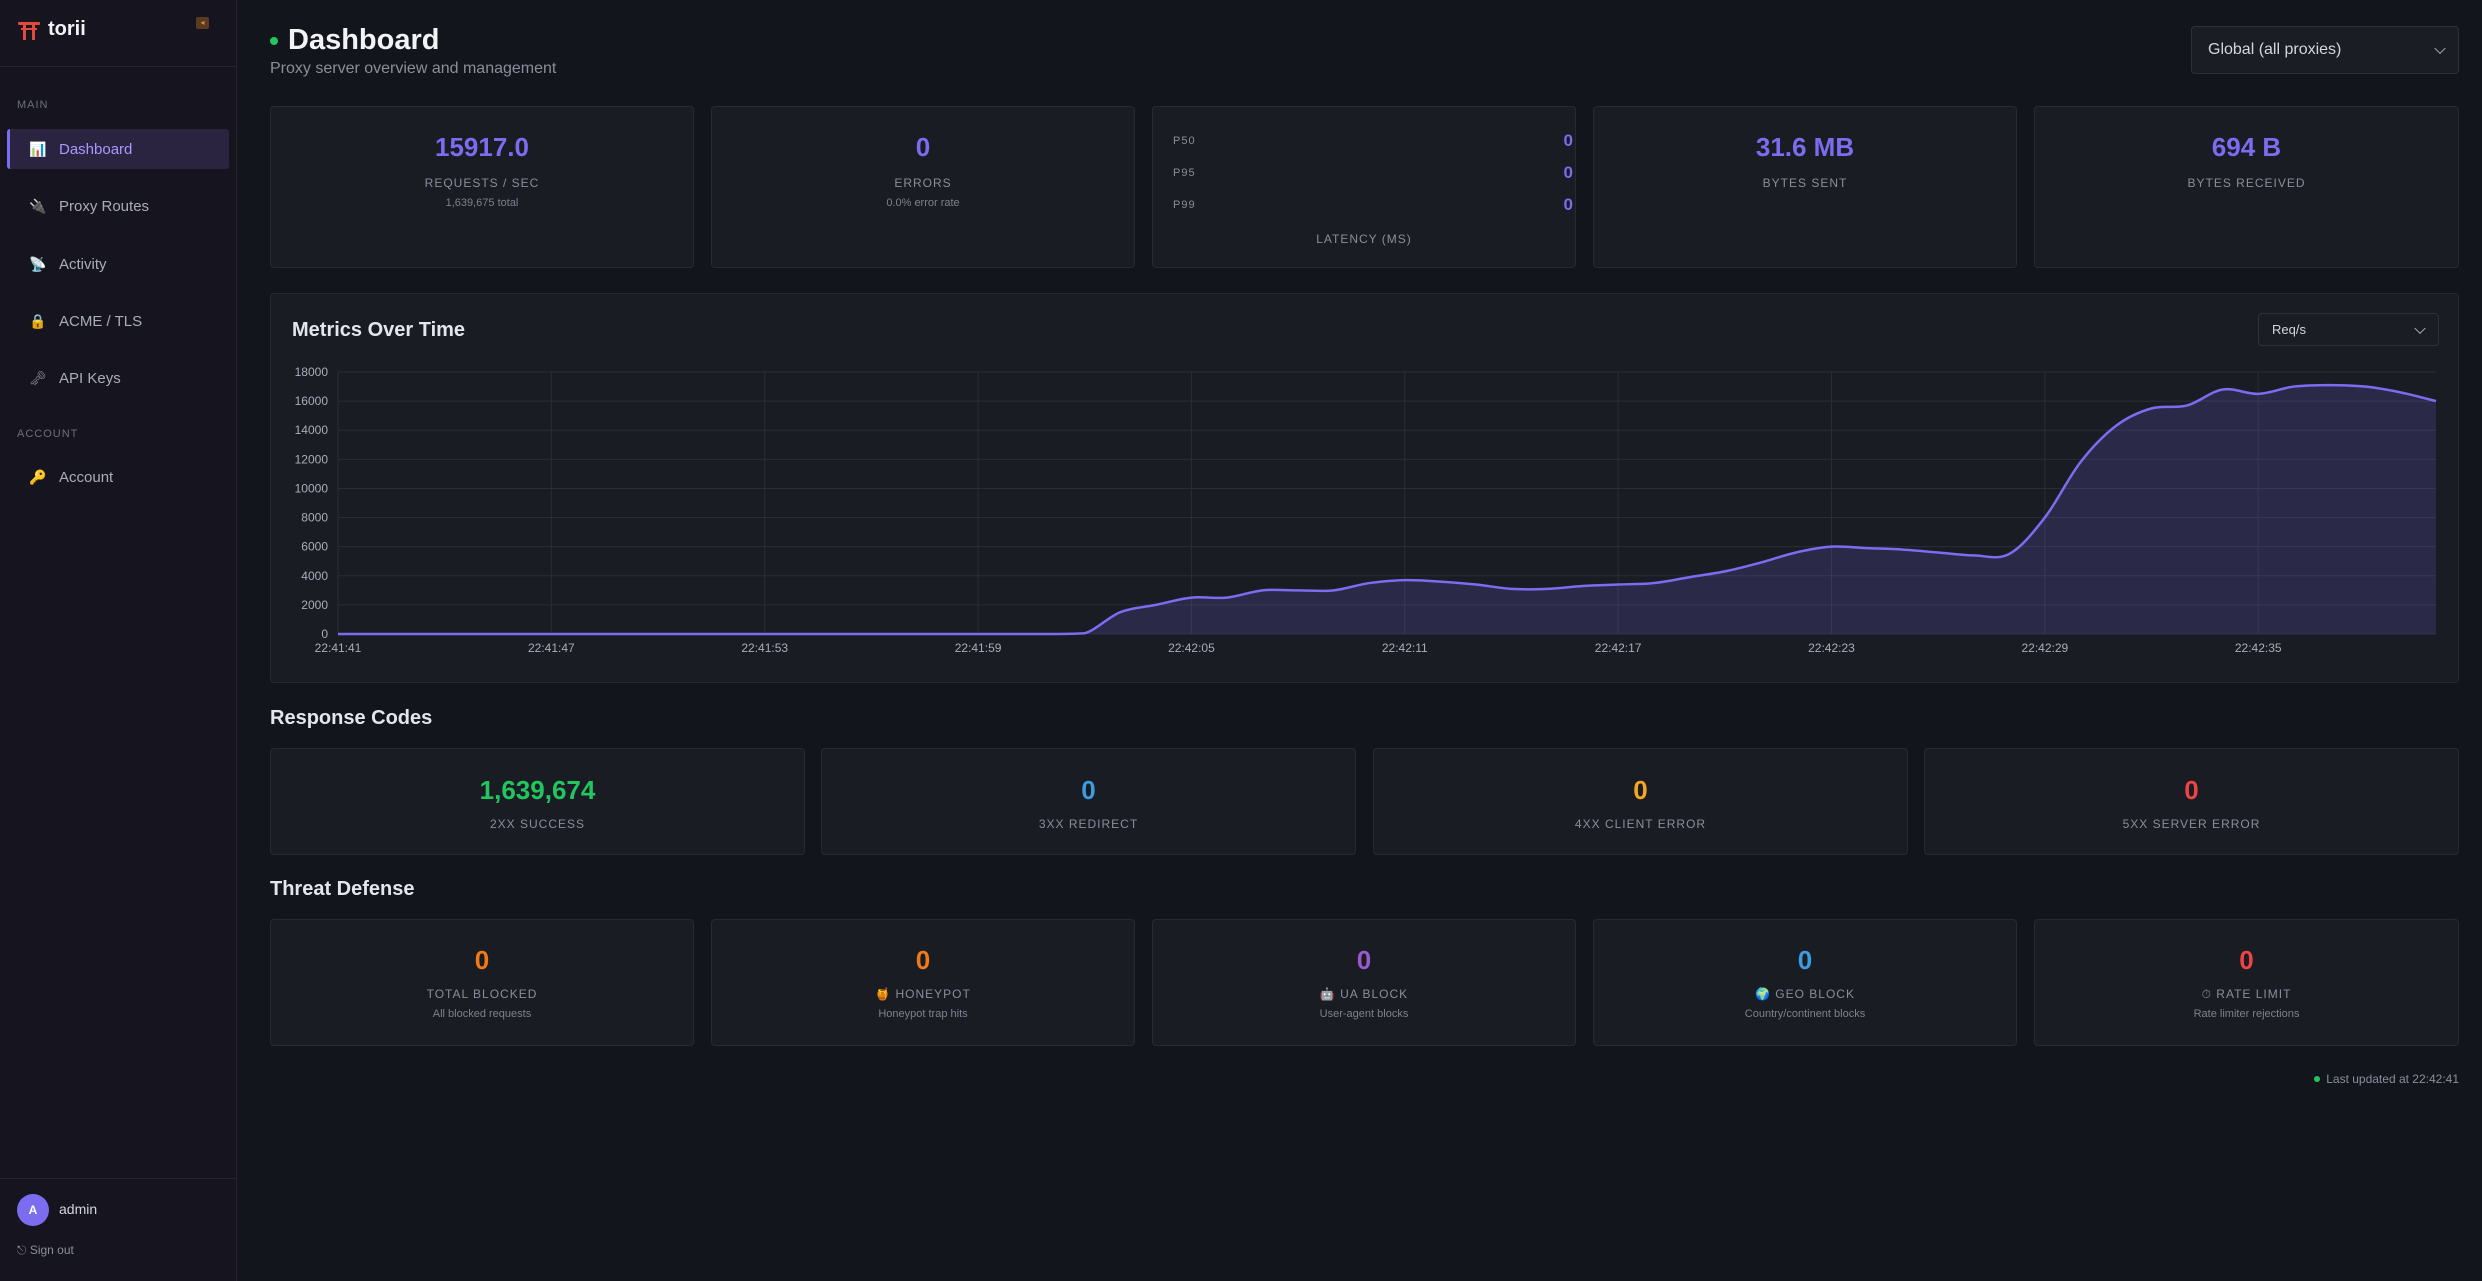  What do you see at coordinates (1805, 1014) in the screenshot?
I see `geo-block-sub: Country/continent blocks` at bounding box center [1805, 1014].